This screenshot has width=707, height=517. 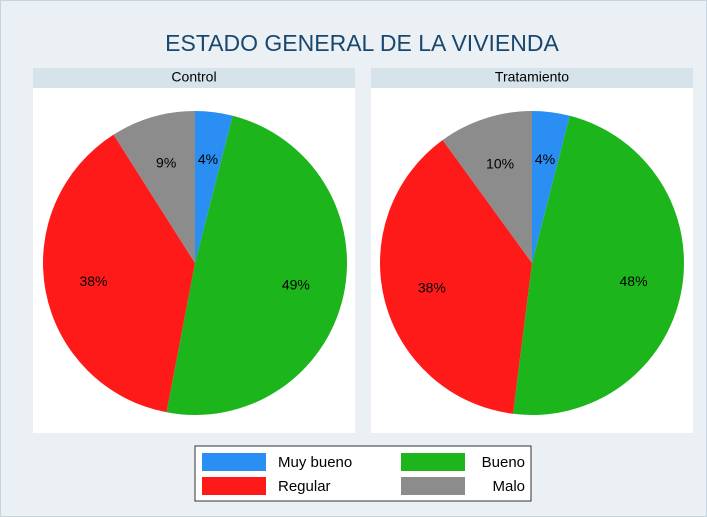 What do you see at coordinates (315, 462) in the screenshot?
I see `legend-label: Muy bueno` at bounding box center [315, 462].